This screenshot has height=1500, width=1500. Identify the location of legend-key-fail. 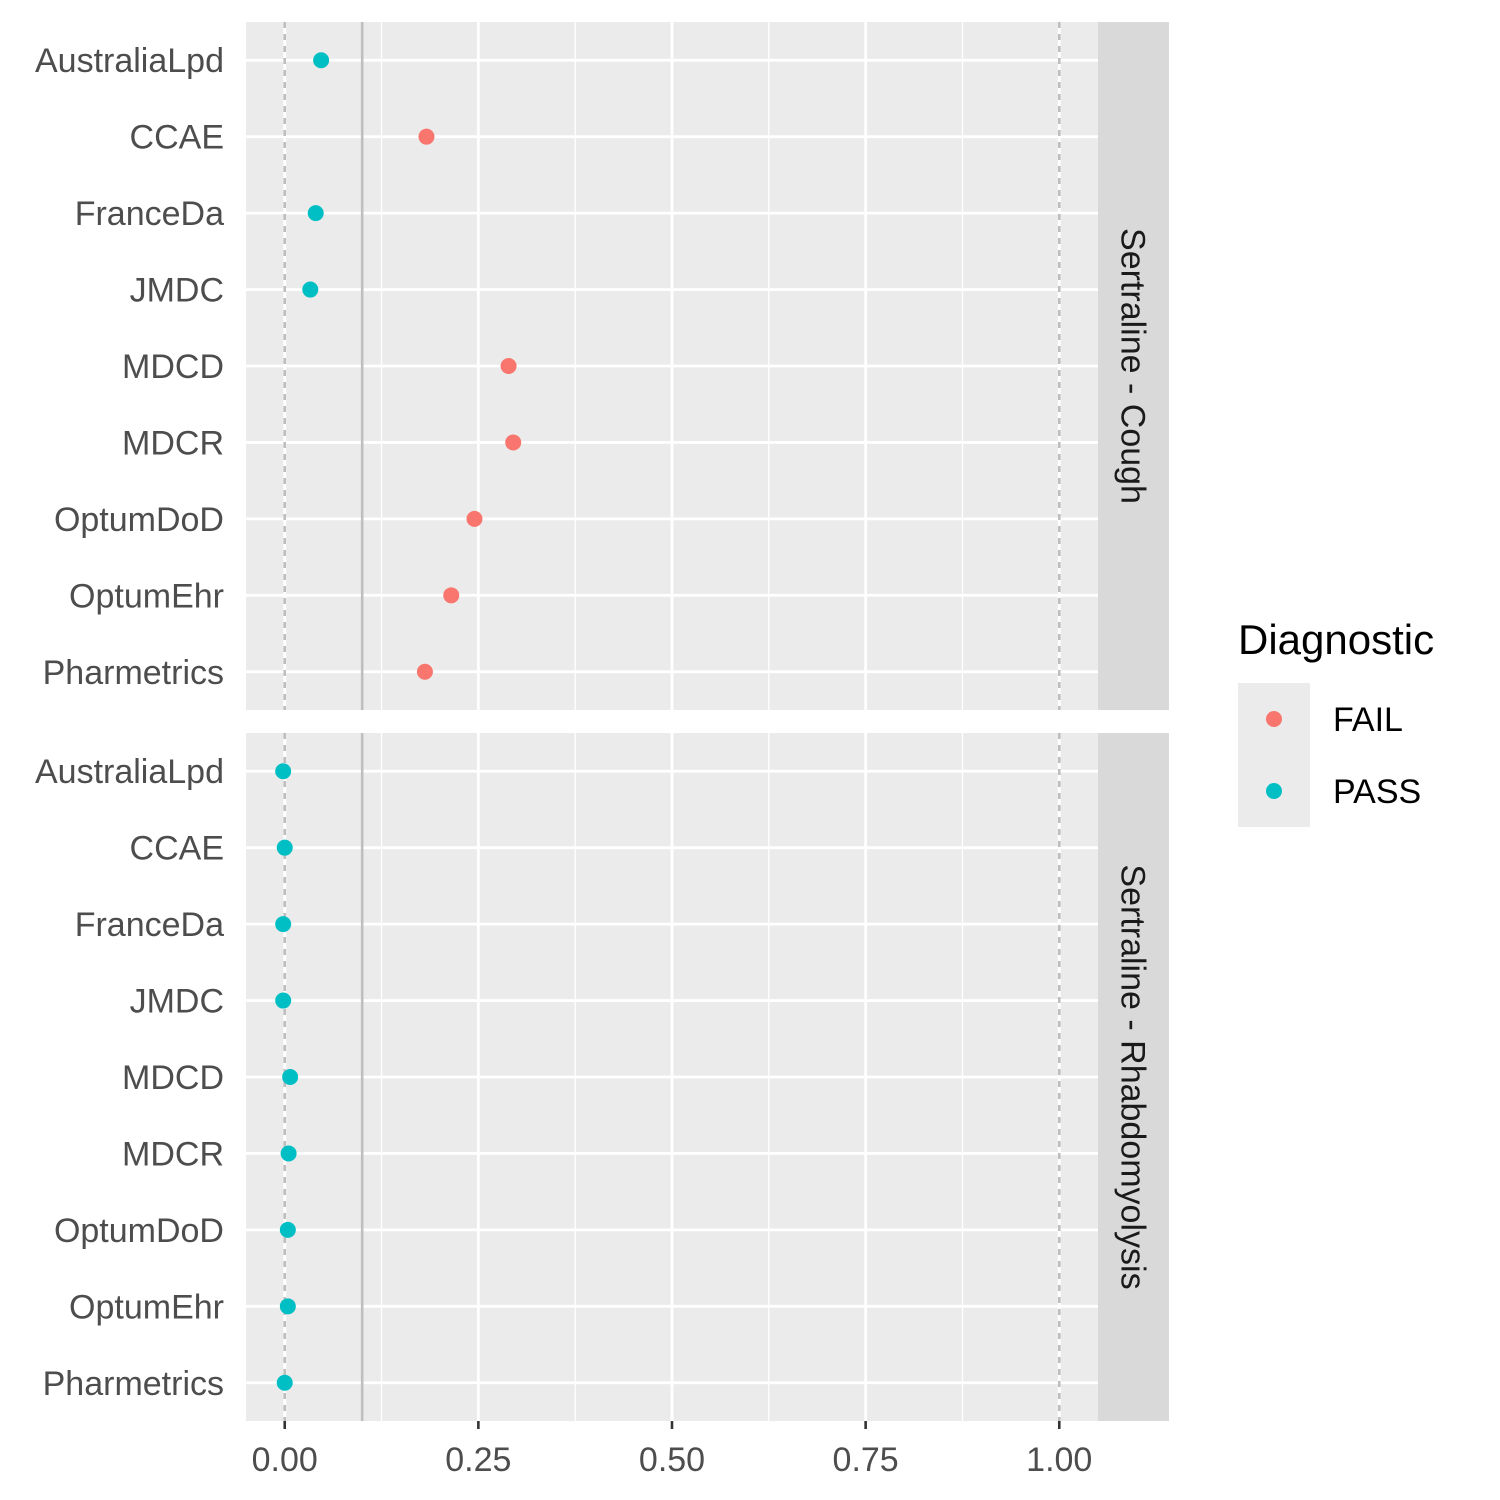
(1274, 719).